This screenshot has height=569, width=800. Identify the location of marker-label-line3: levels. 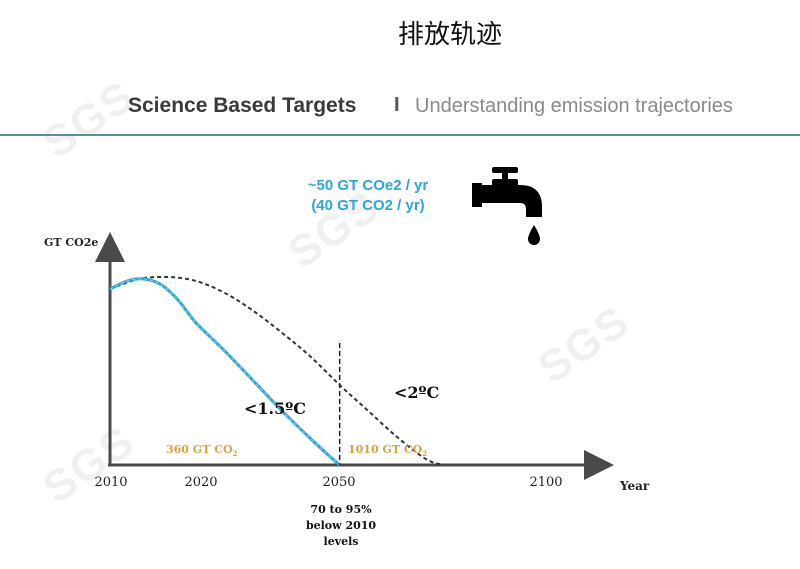
(341, 541).